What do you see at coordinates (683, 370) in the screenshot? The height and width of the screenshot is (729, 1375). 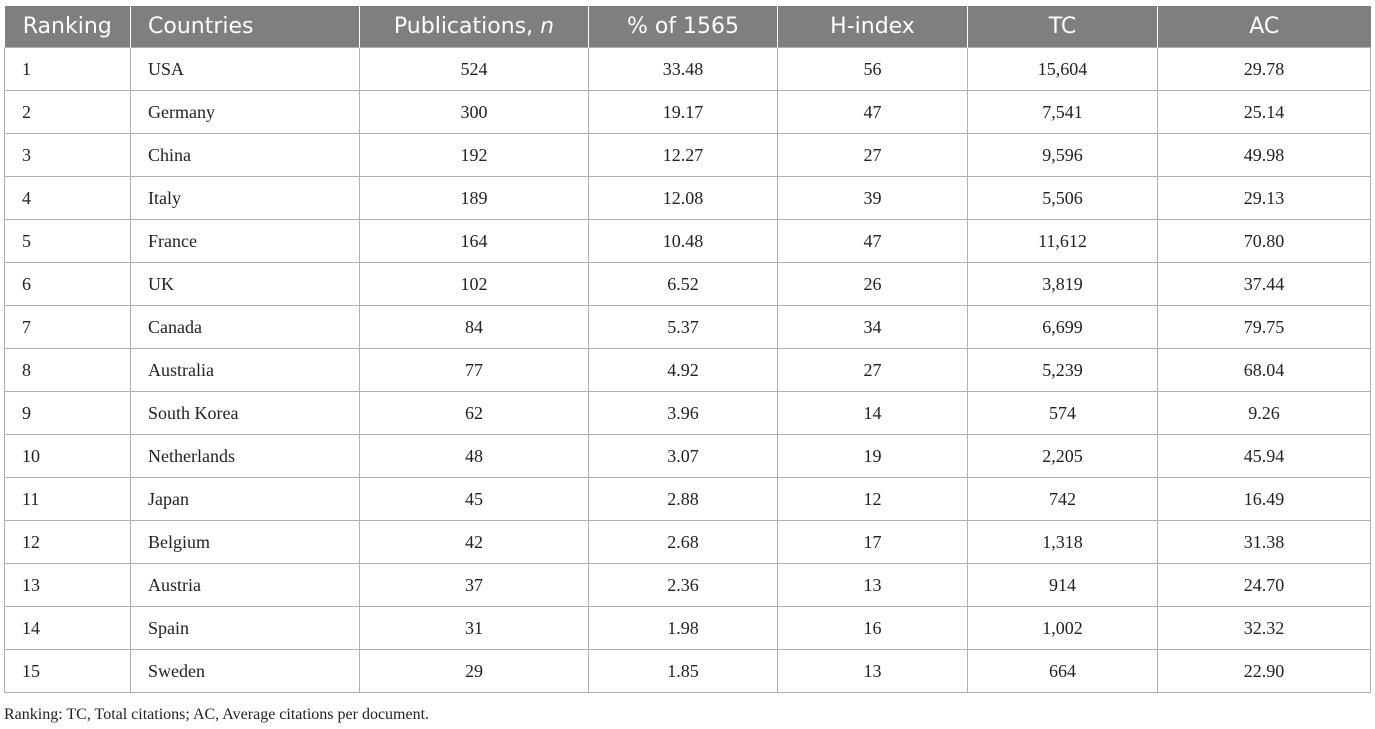 I see `cell-percent: 4.92` at bounding box center [683, 370].